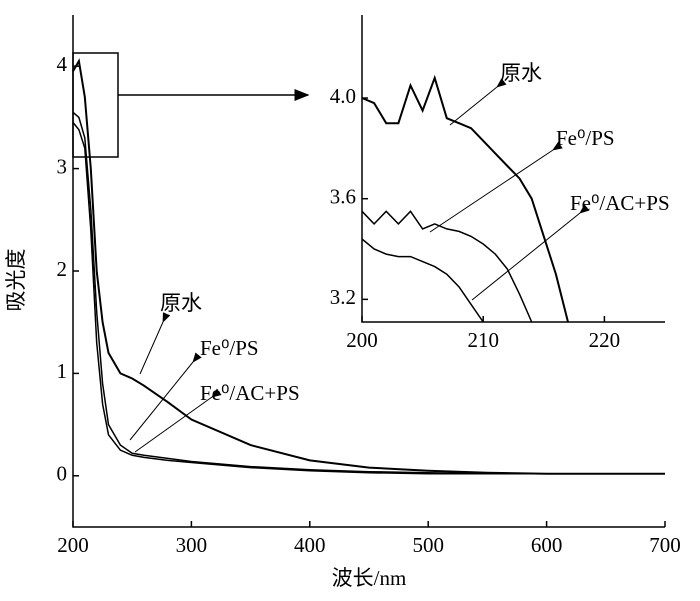  I want to click on y-tick-label: 4.0, so click(343, 96).